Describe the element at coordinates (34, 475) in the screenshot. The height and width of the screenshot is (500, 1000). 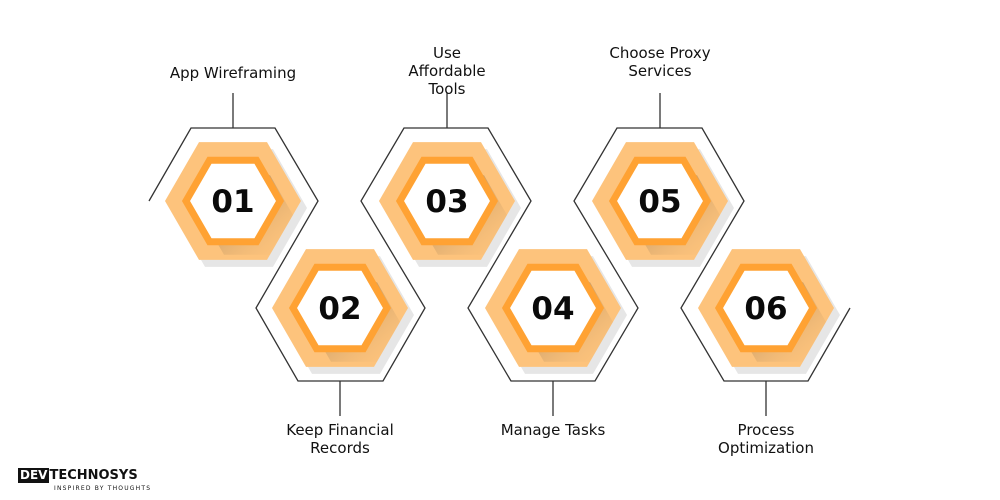
I see `logo-dev: DEV` at that location.